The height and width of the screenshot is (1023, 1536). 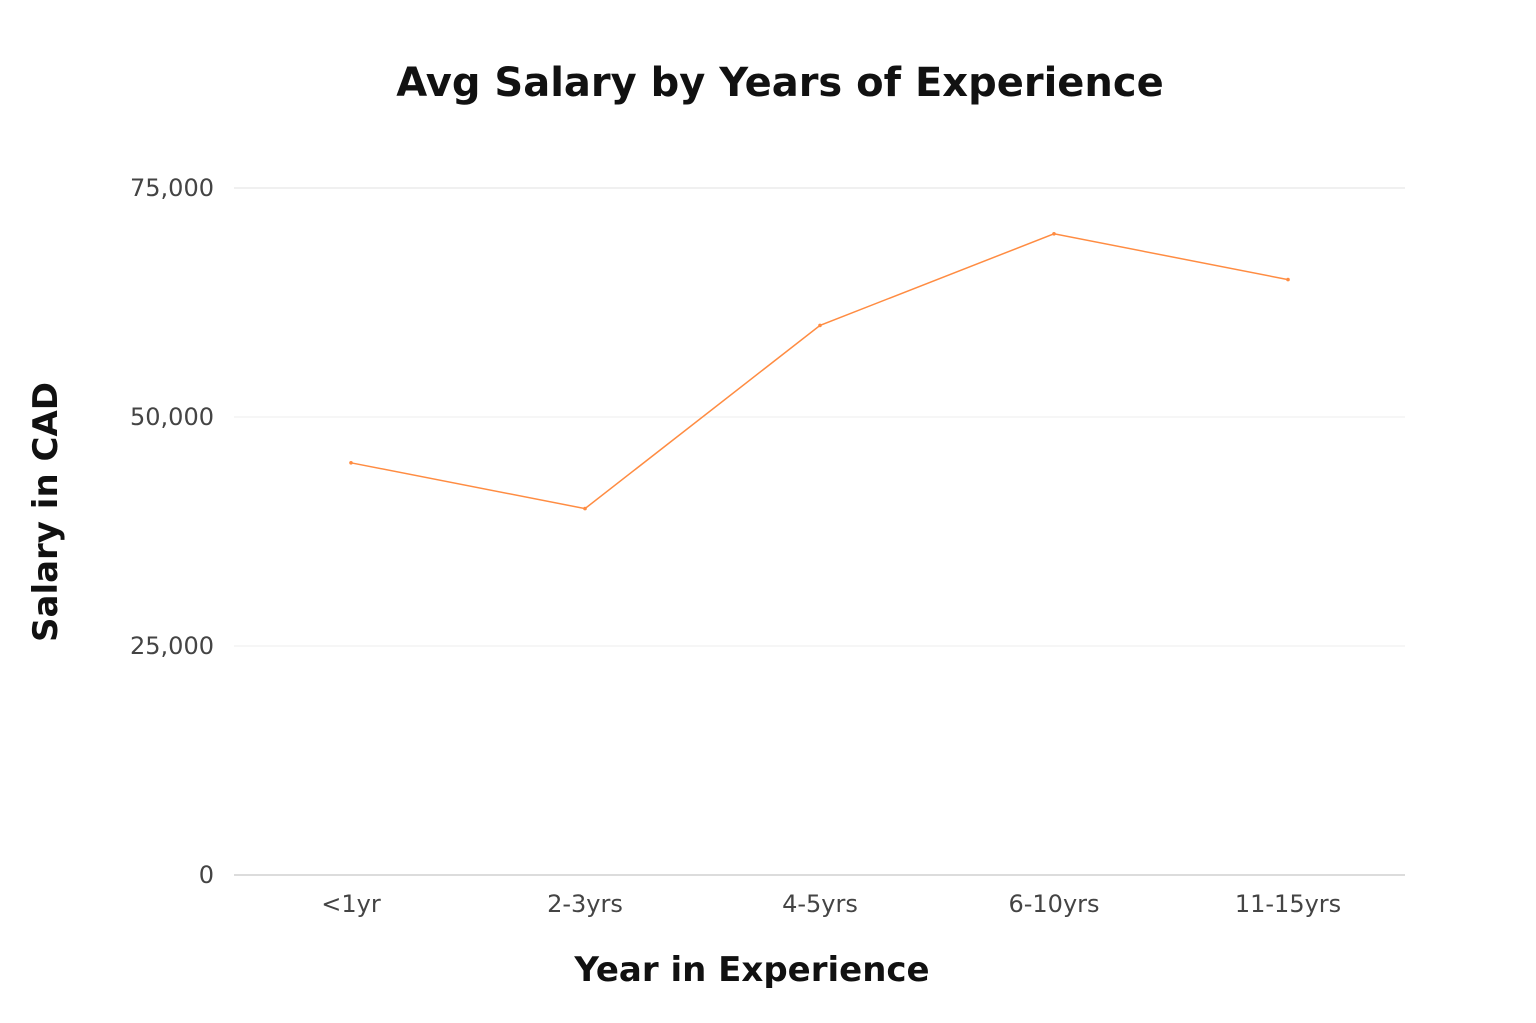 I want to click on chart-title: Avg Salary by Years of Experience, so click(x=780, y=83).